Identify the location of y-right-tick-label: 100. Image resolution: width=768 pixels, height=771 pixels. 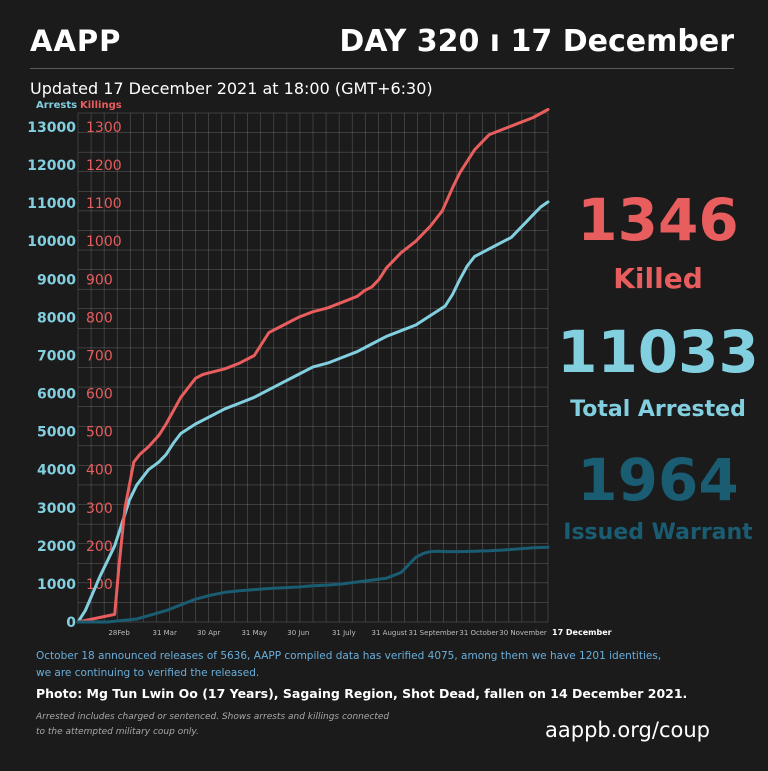
(99, 585).